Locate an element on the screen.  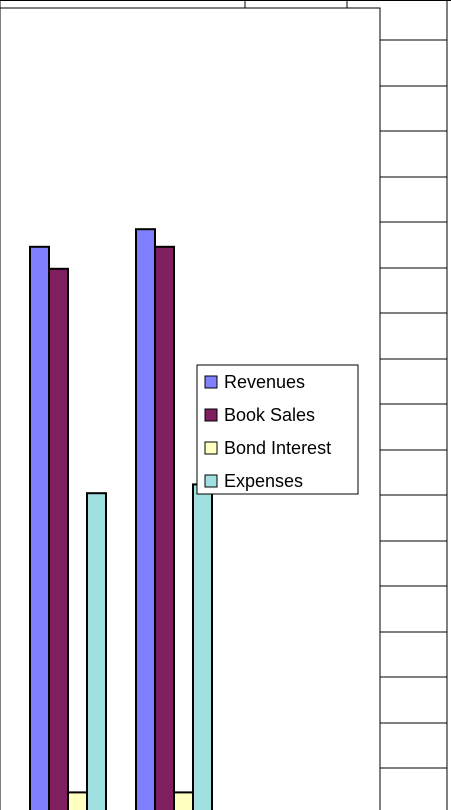
legend-box is located at coordinates (277, 429).